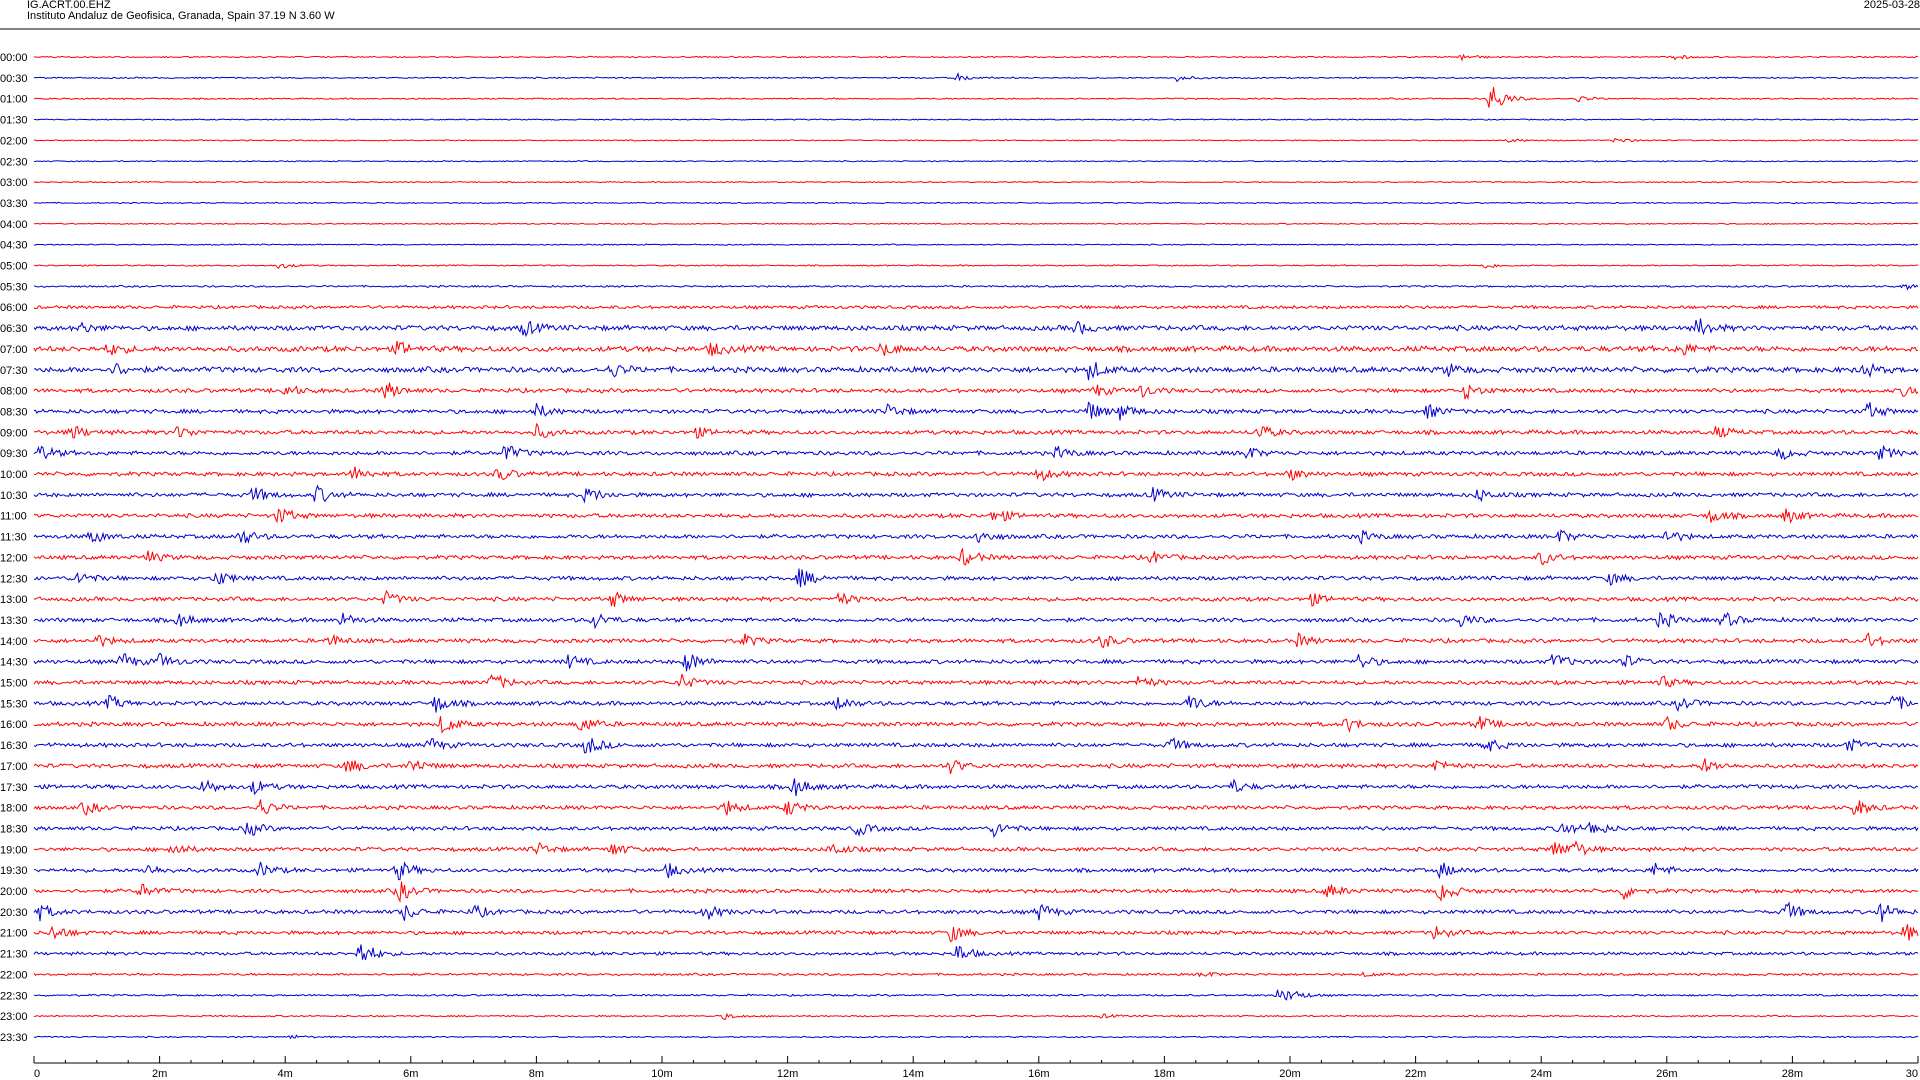 The width and height of the screenshot is (1920, 1080). Describe the element at coordinates (14, 934) in the screenshot. I see `row-time-label: 21:00` at that location.